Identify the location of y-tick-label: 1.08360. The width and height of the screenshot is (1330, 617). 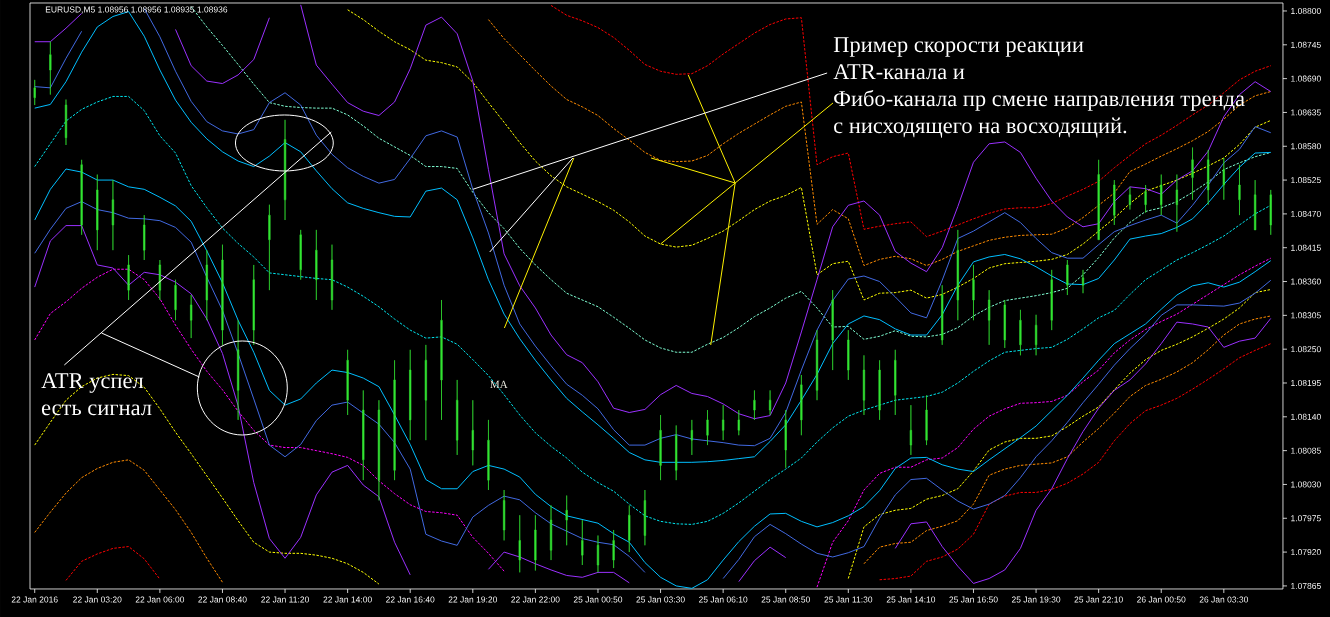
(1306, 281).